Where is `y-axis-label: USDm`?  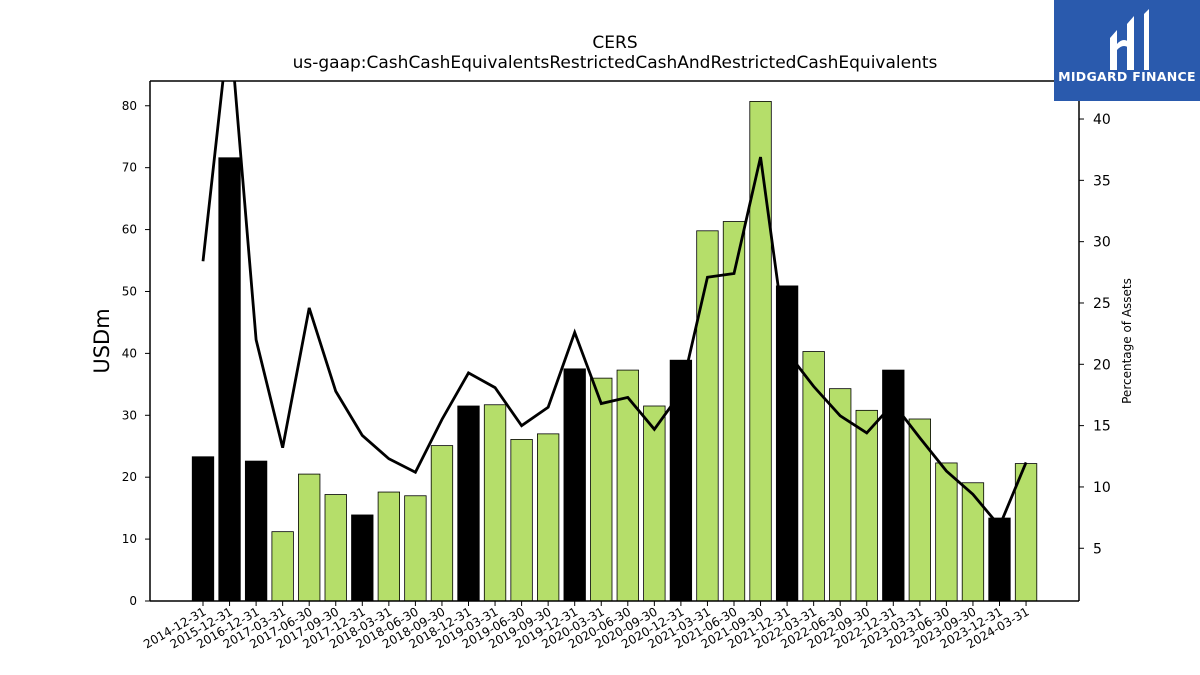 y-axis-label: USDm is located at coordinates (102, 340).